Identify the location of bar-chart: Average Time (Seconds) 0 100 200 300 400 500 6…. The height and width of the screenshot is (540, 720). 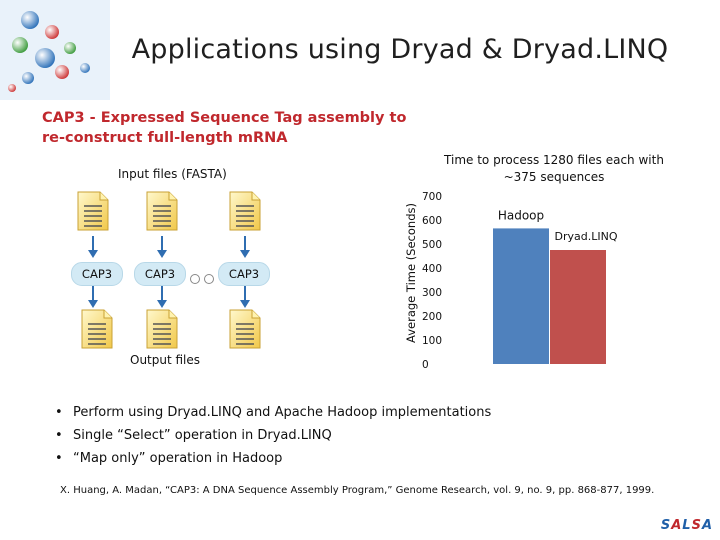
(511, 281).